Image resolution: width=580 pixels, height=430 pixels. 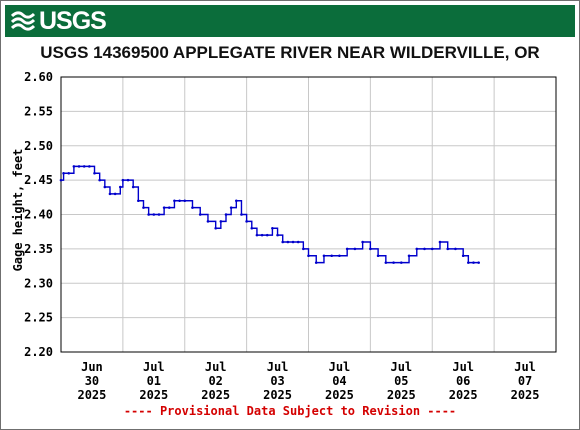 What do you see at coordinates (92, 367) in the screenshot?
I see `x-tick-label: Jun` at bounding box center [92, 367].